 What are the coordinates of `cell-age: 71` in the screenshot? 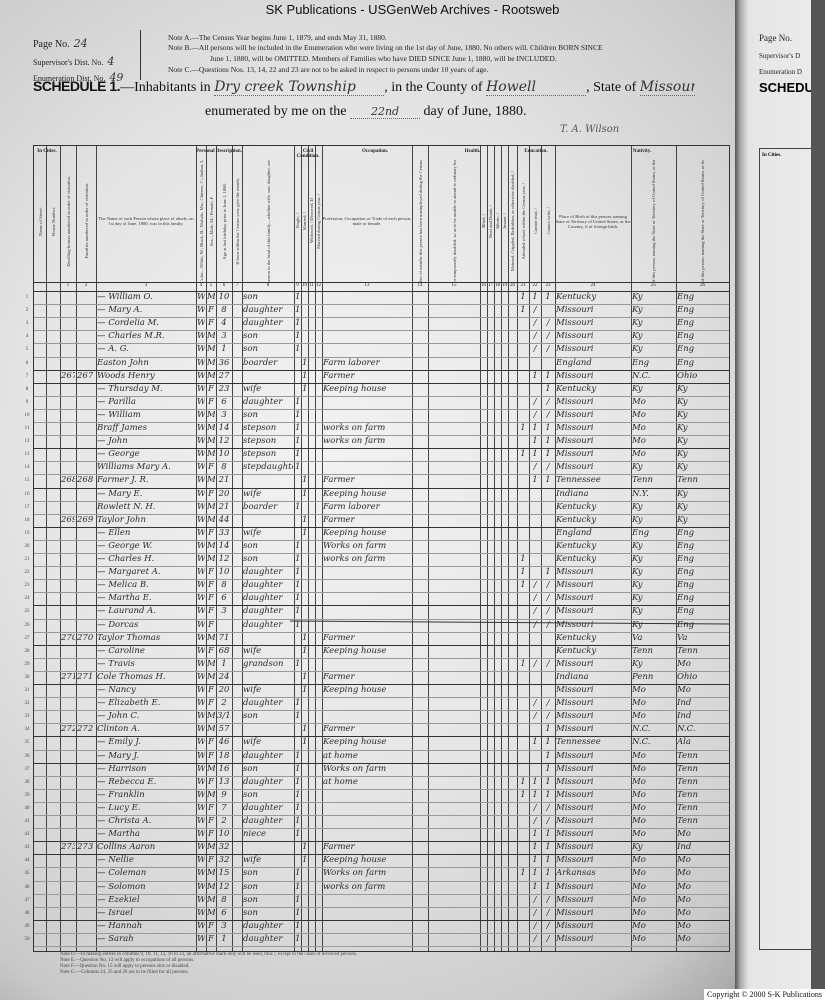 It's located at (224, 637).